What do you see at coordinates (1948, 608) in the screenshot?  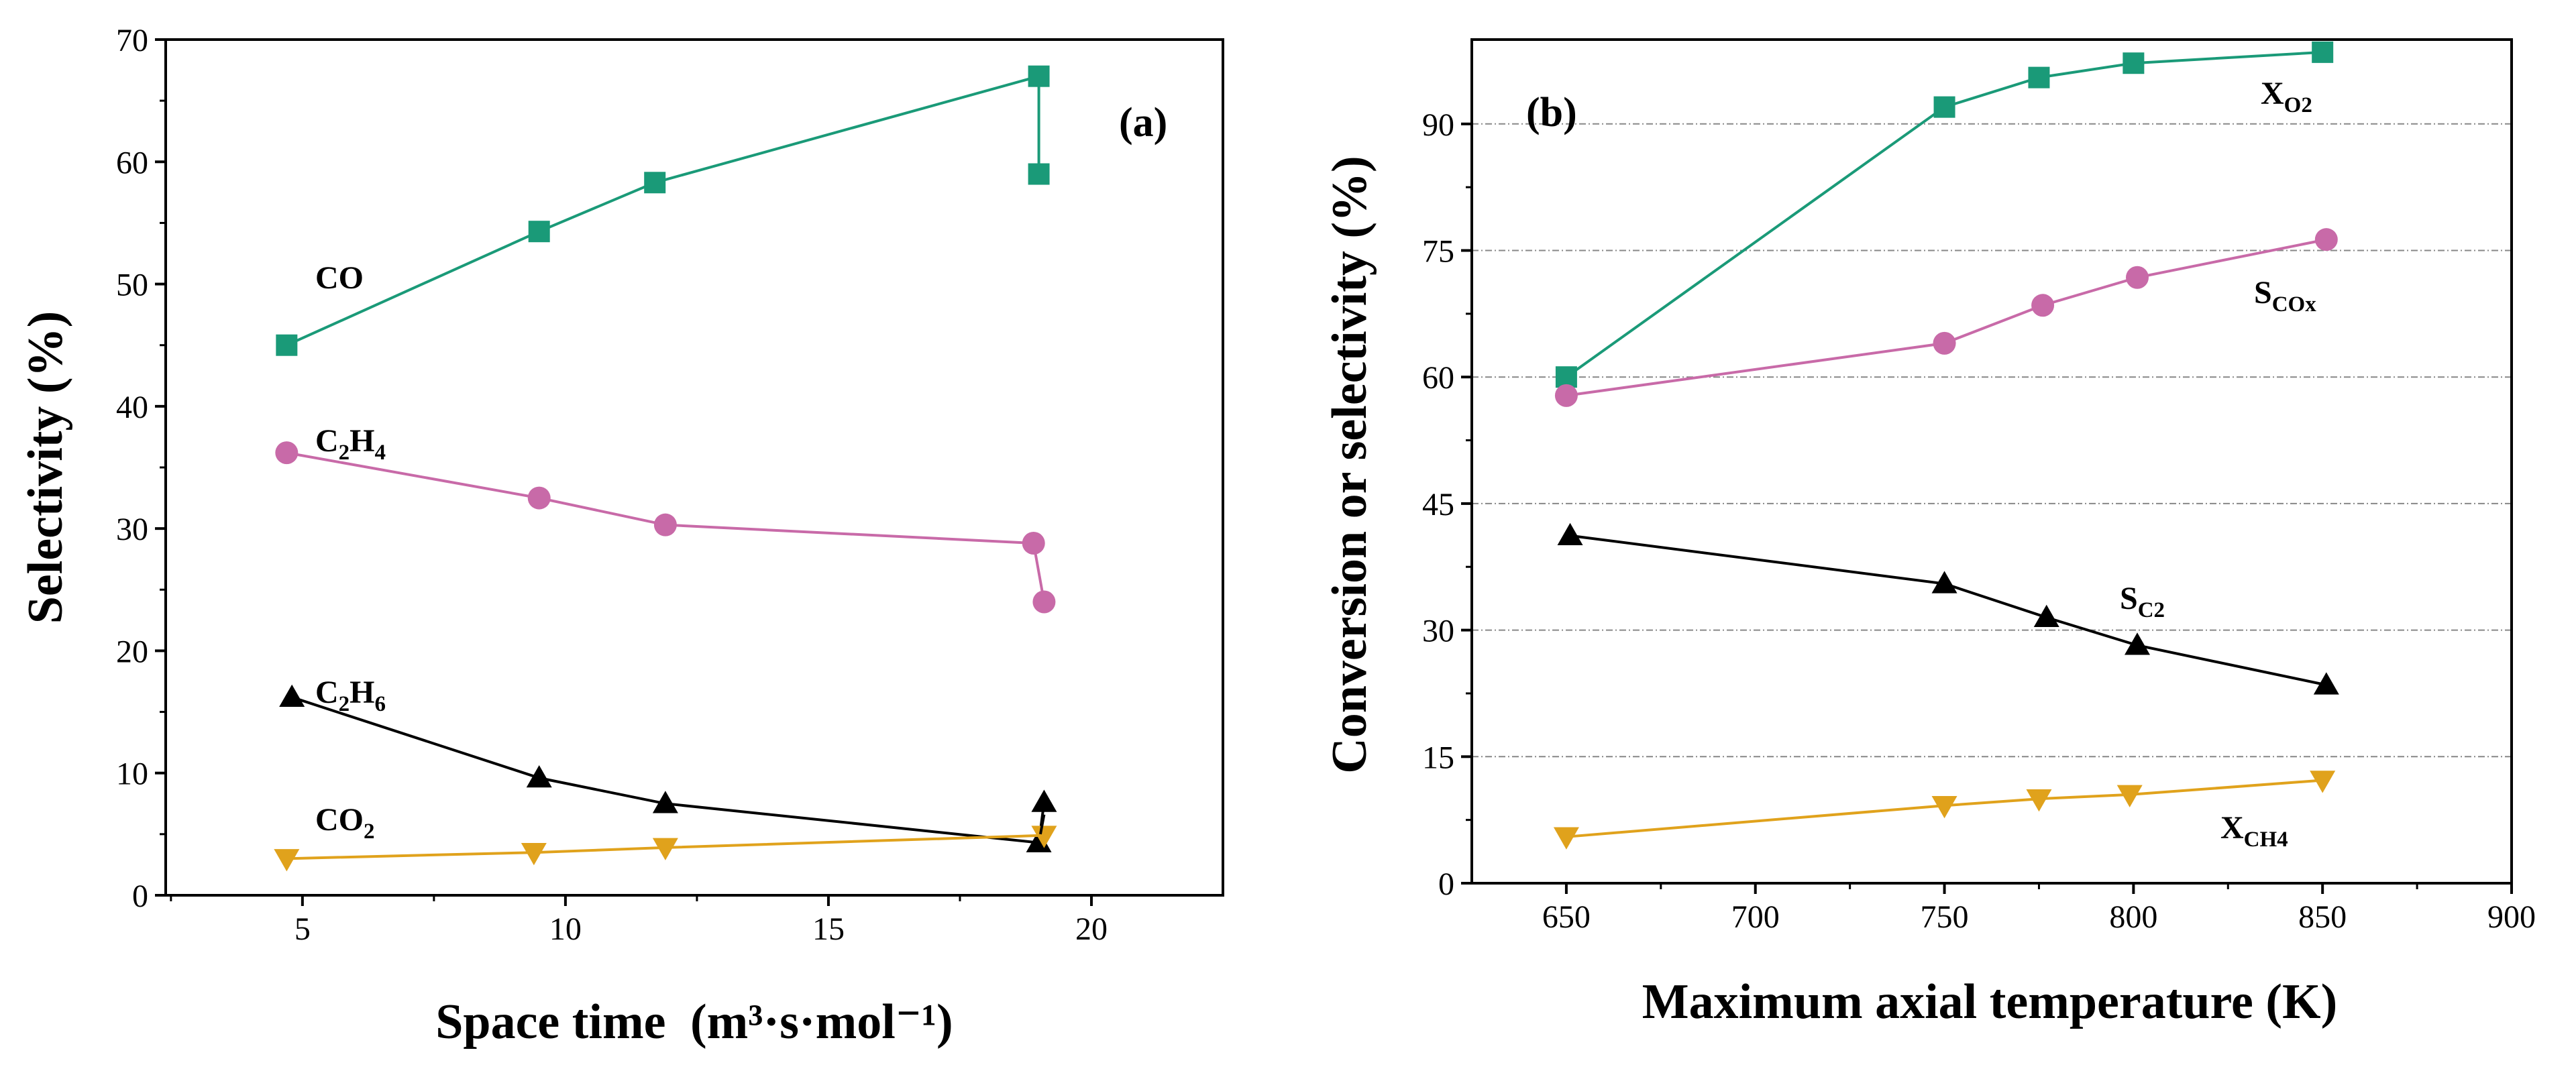 I see `series-SC2` at bounding box center [1948, 608].